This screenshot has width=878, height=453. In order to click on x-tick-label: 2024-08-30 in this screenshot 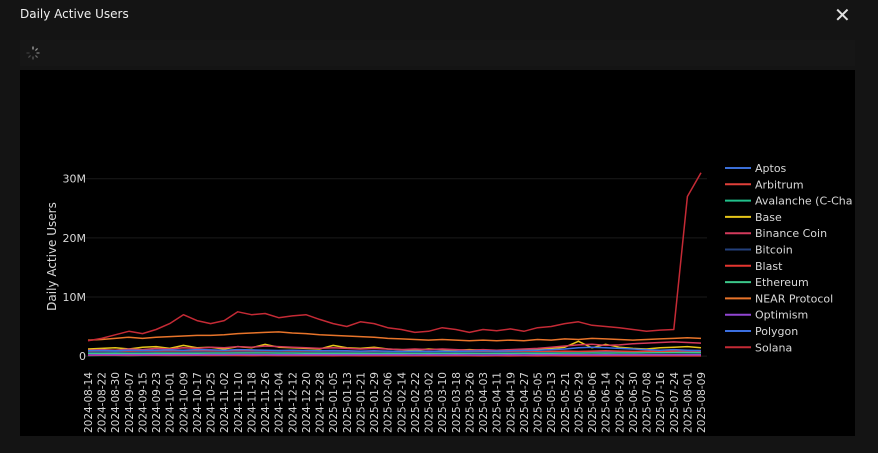, I will do `click(116, 402)`.